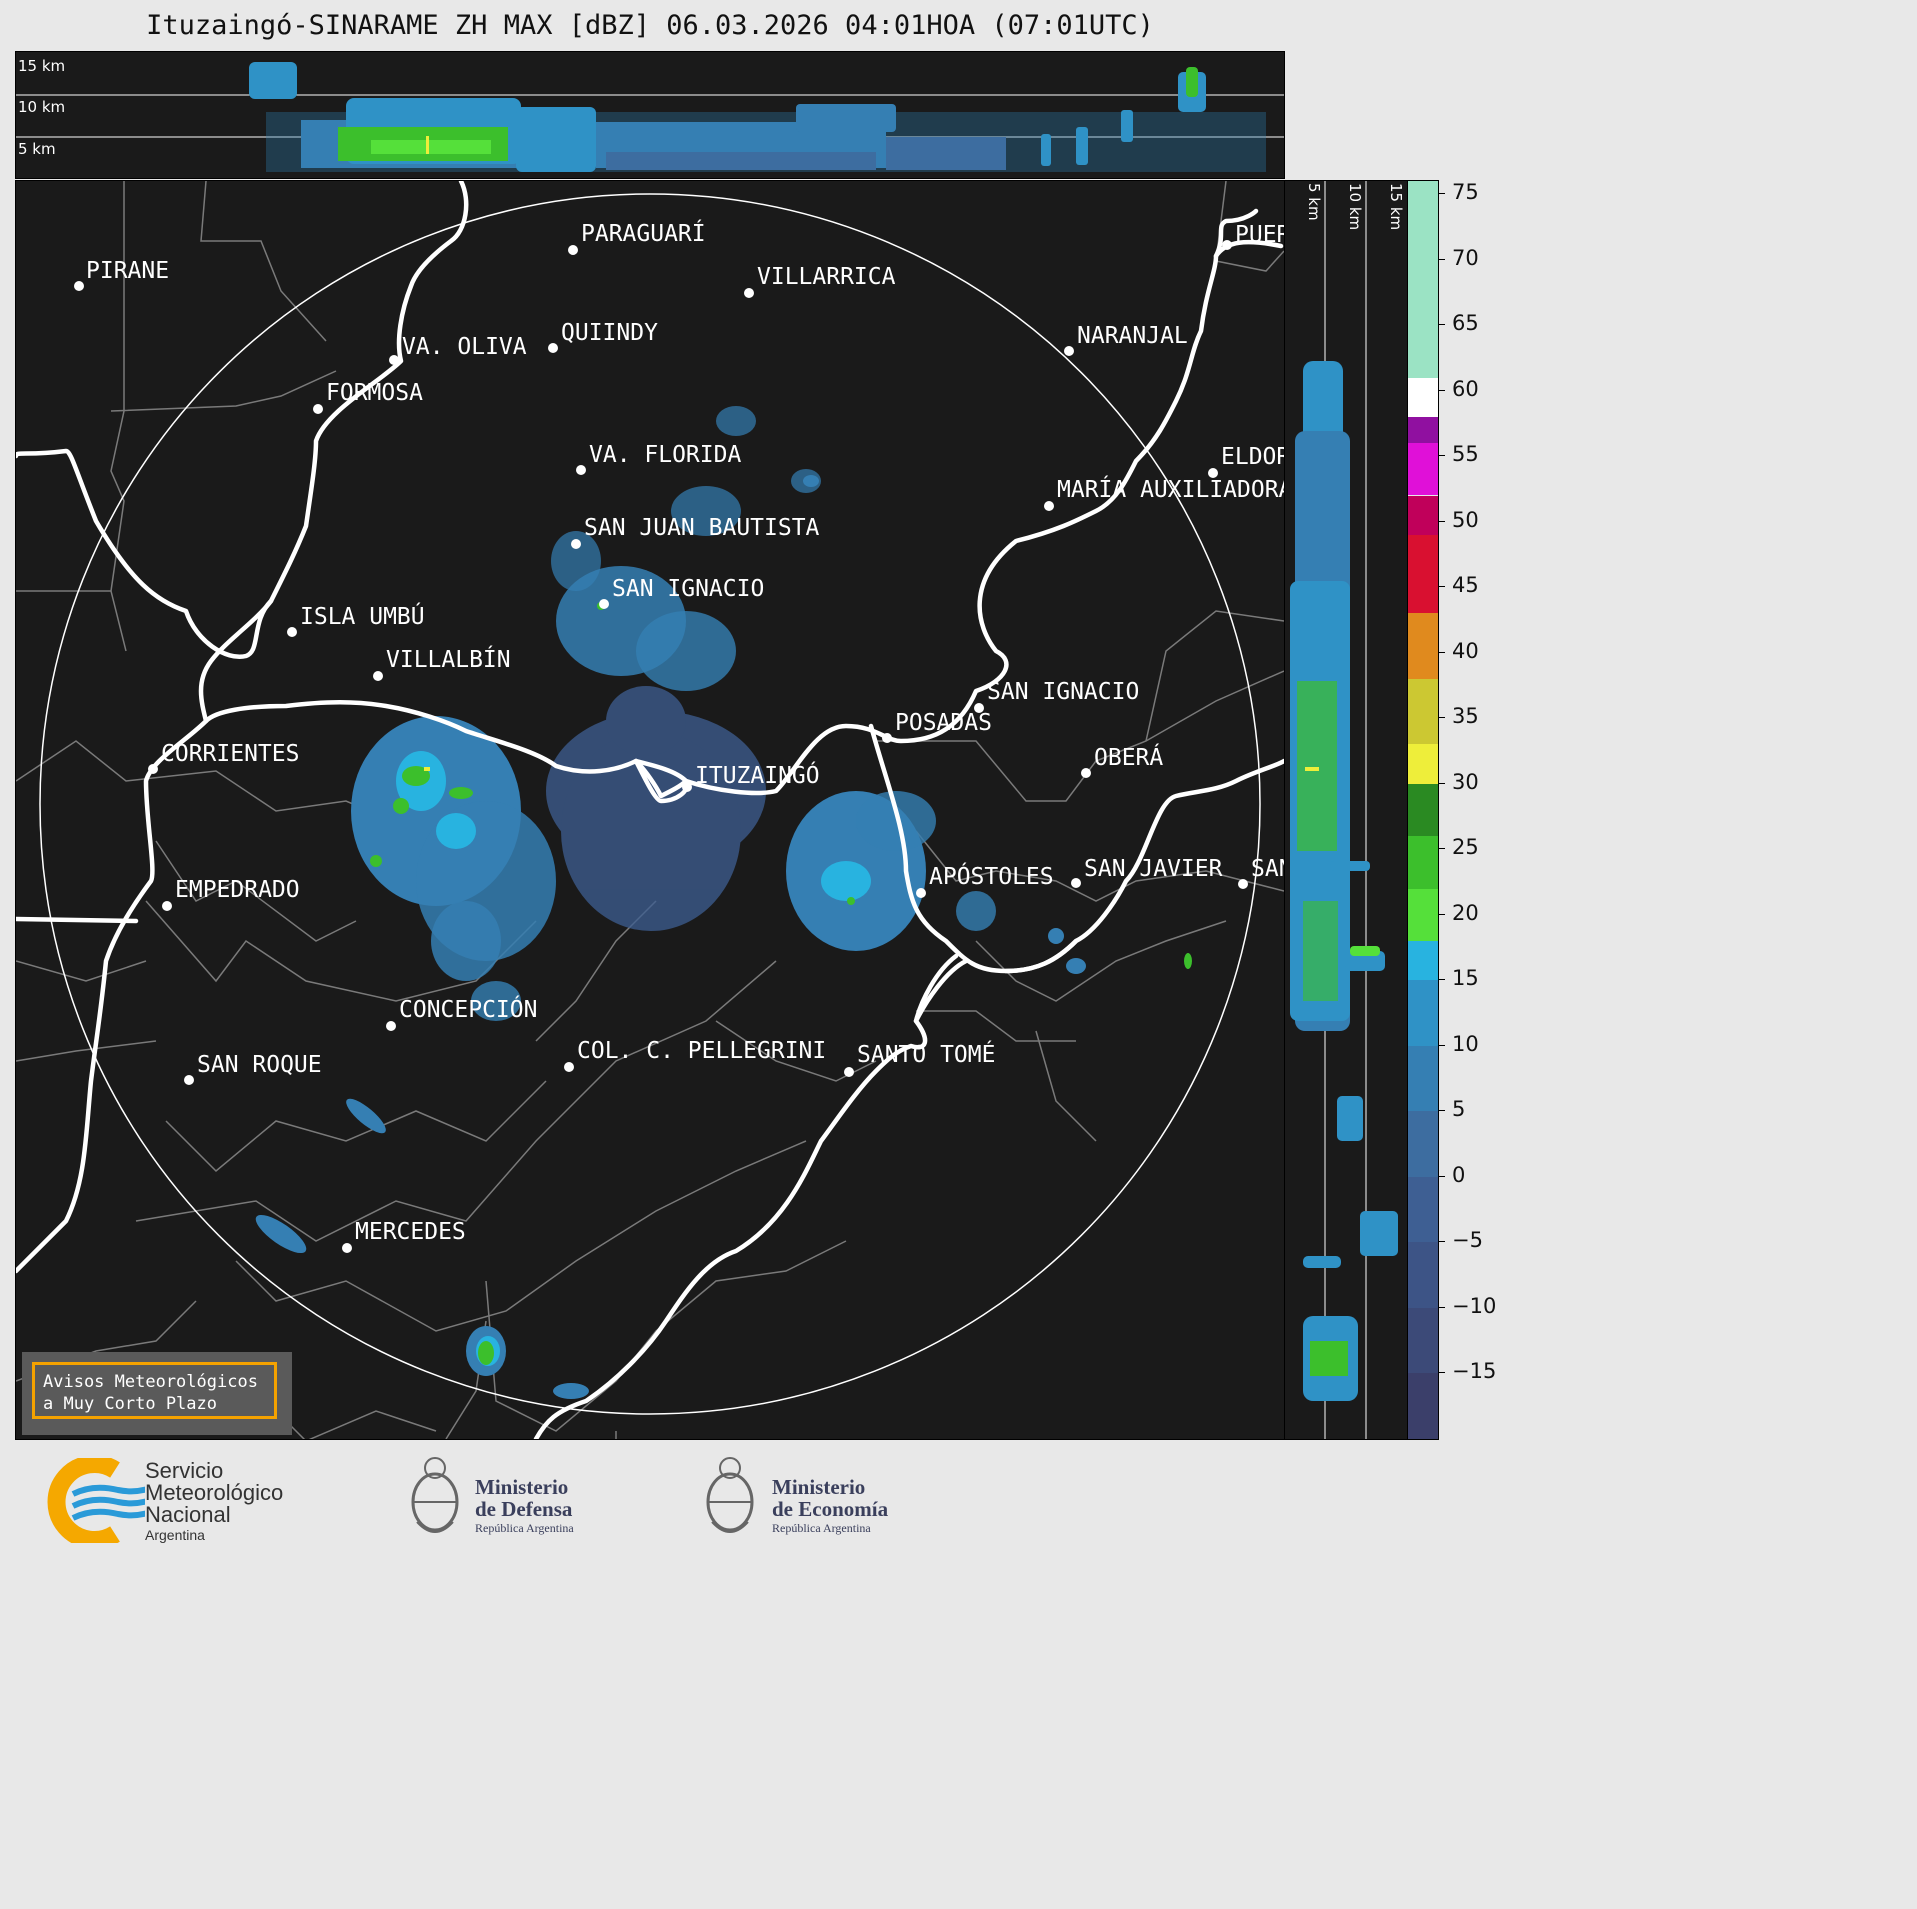  Describe the element at coordinates (1465, 912) in the screenshot. I see `colorbar-tick-label: 20` at that location.